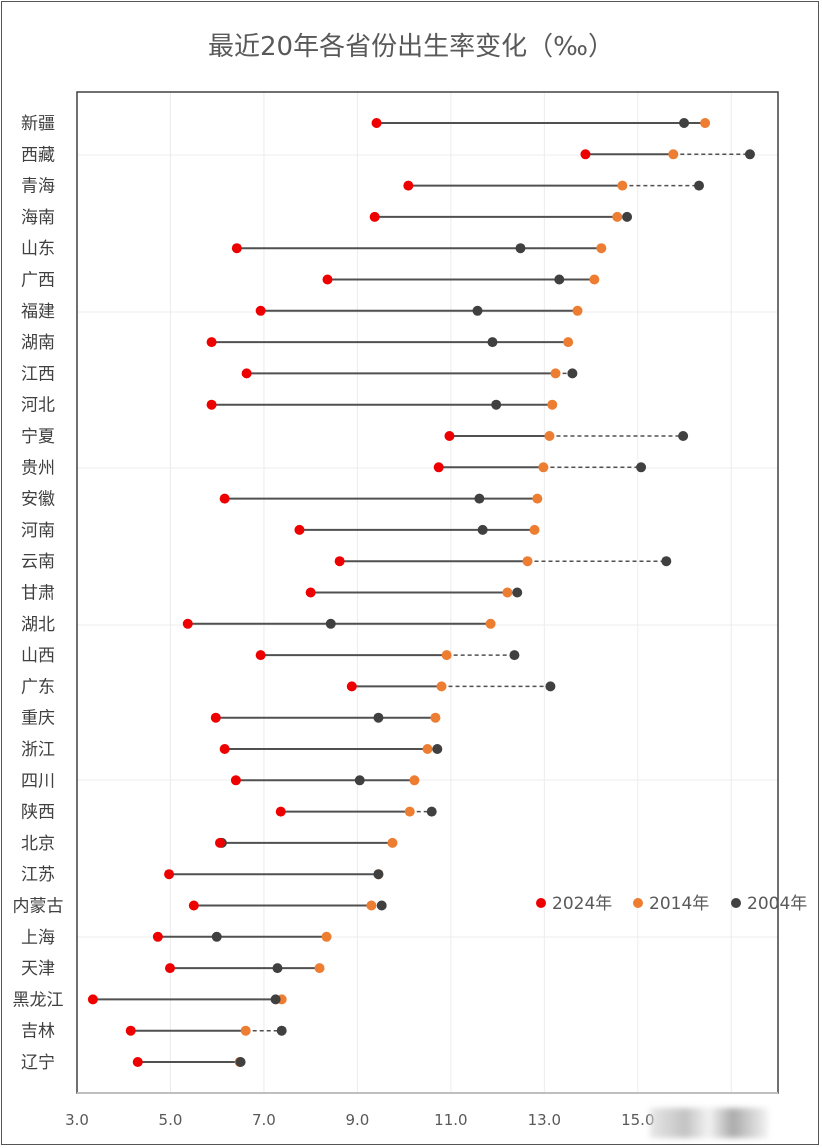 The width and height of the screenshot is (822, 1148). I want to click on category-label: 上海, so click(38, 938).